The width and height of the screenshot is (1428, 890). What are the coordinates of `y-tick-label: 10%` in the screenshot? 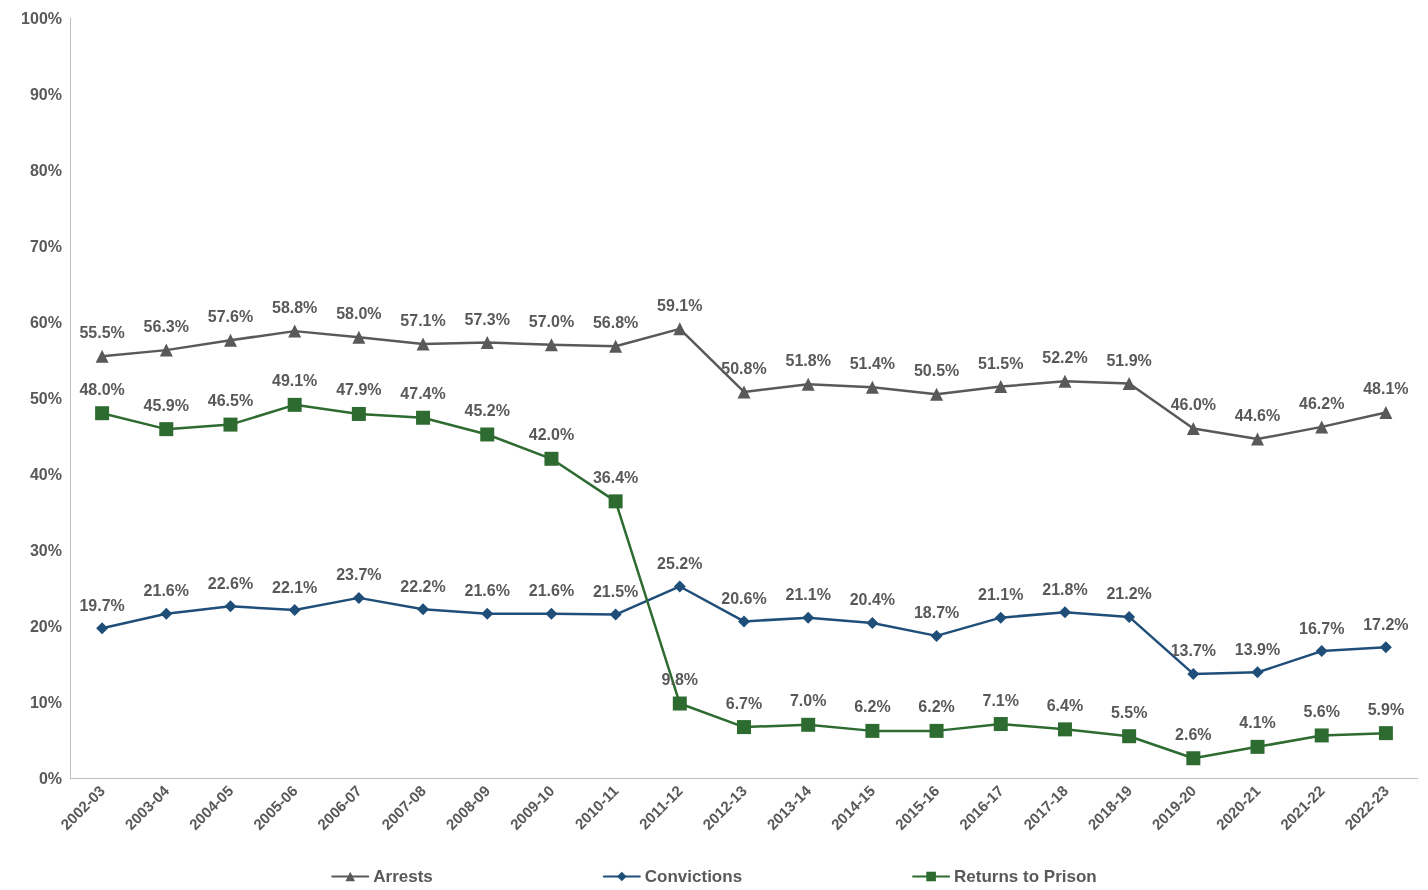 It's located at (45, 702).